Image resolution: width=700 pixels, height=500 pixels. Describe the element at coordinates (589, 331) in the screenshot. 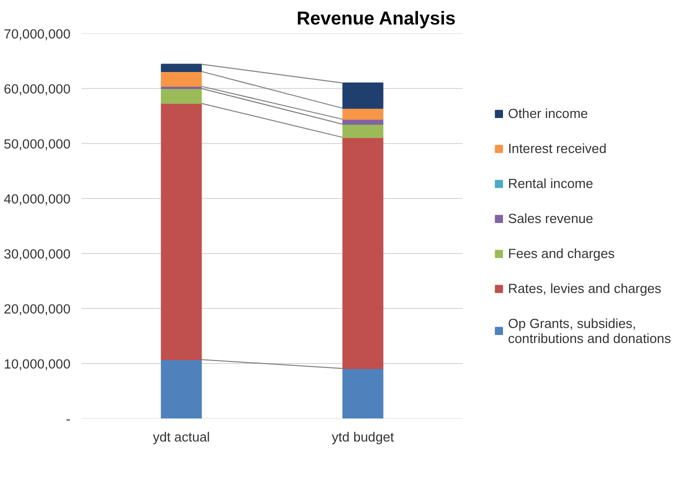

I see `legend-label: Op Grants, subsidies, contributions and donations` at that location.